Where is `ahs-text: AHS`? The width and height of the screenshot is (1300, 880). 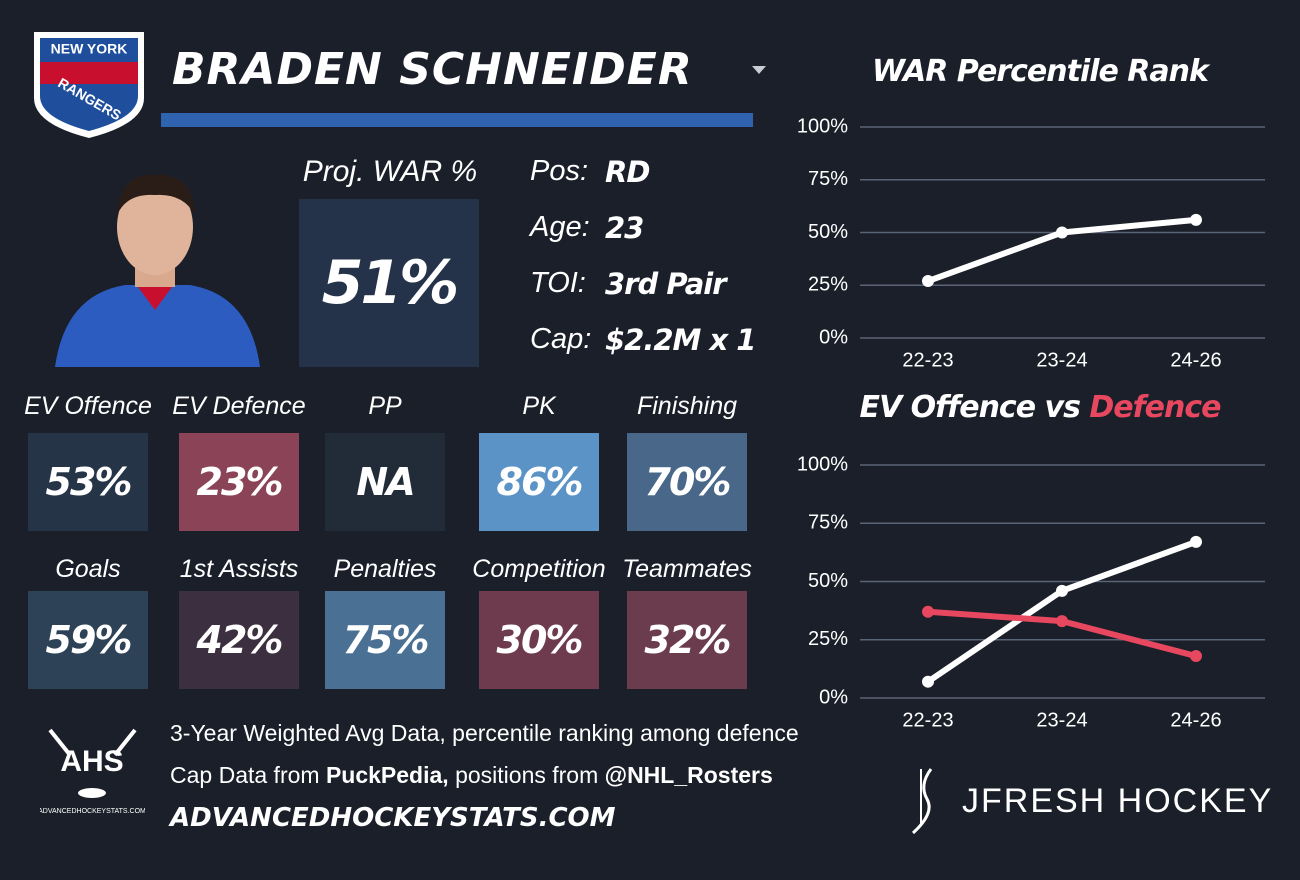 ahs-text: AHS is located at coordinates (91, 761).